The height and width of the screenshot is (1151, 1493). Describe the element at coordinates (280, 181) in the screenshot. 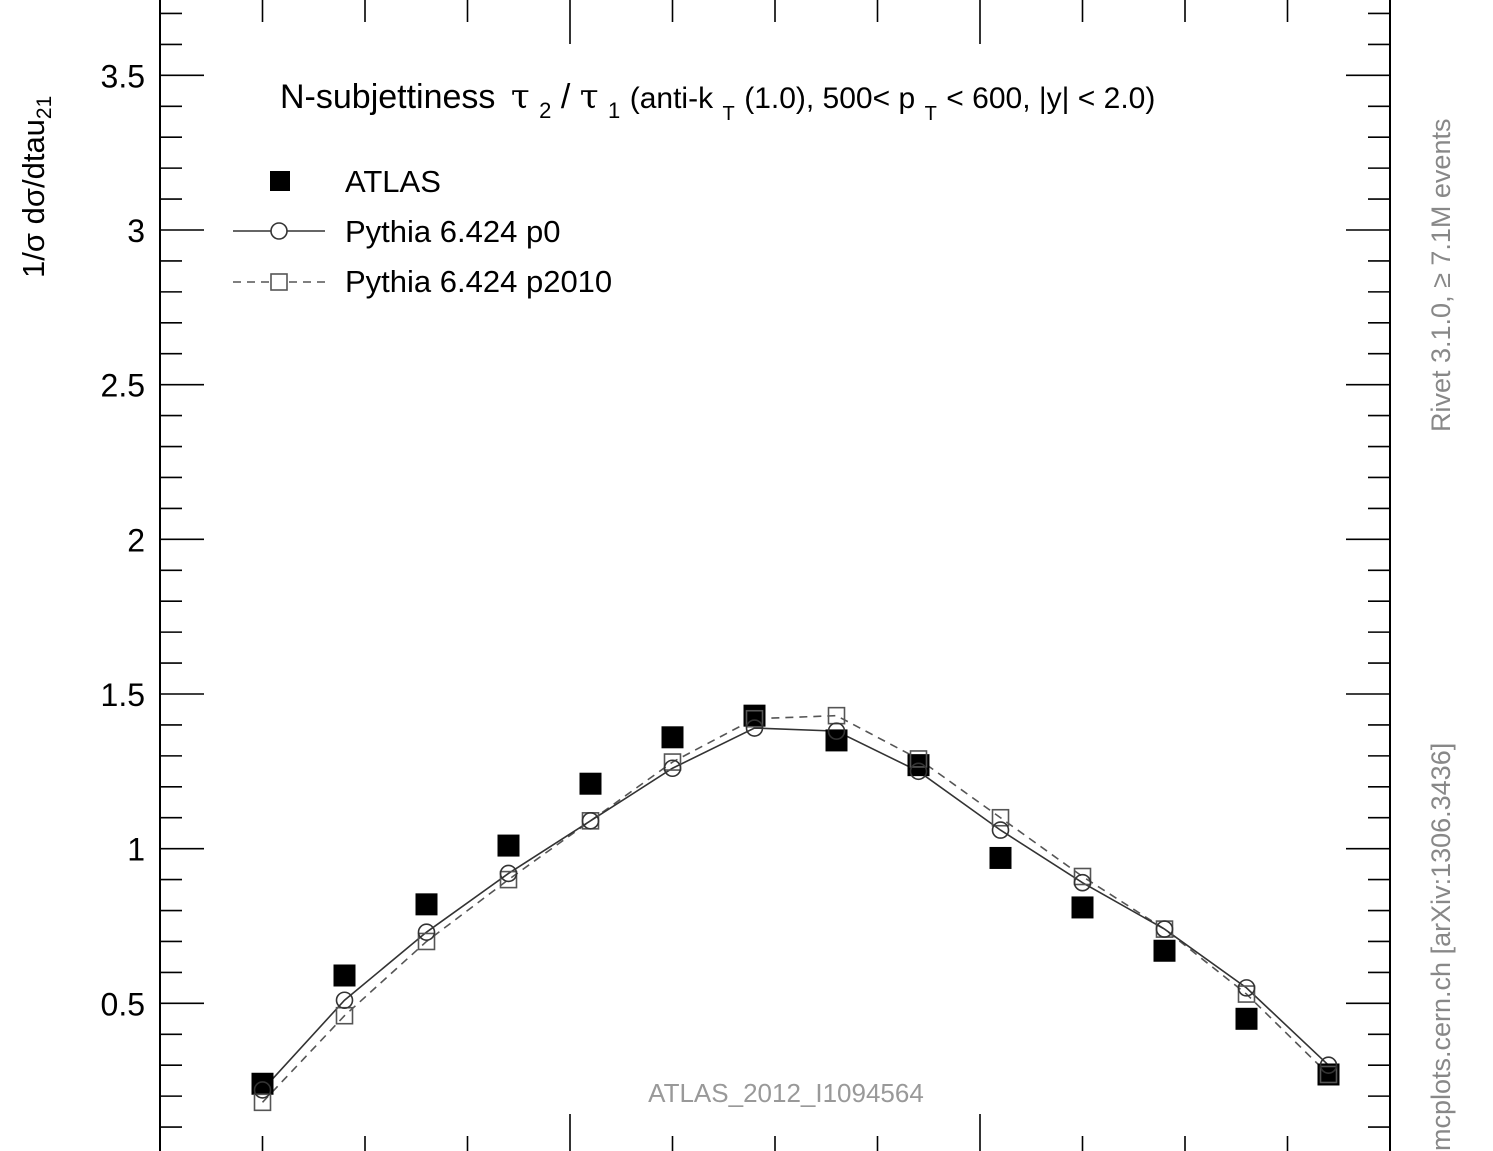

I see `legend-marker-atlas` at that location.